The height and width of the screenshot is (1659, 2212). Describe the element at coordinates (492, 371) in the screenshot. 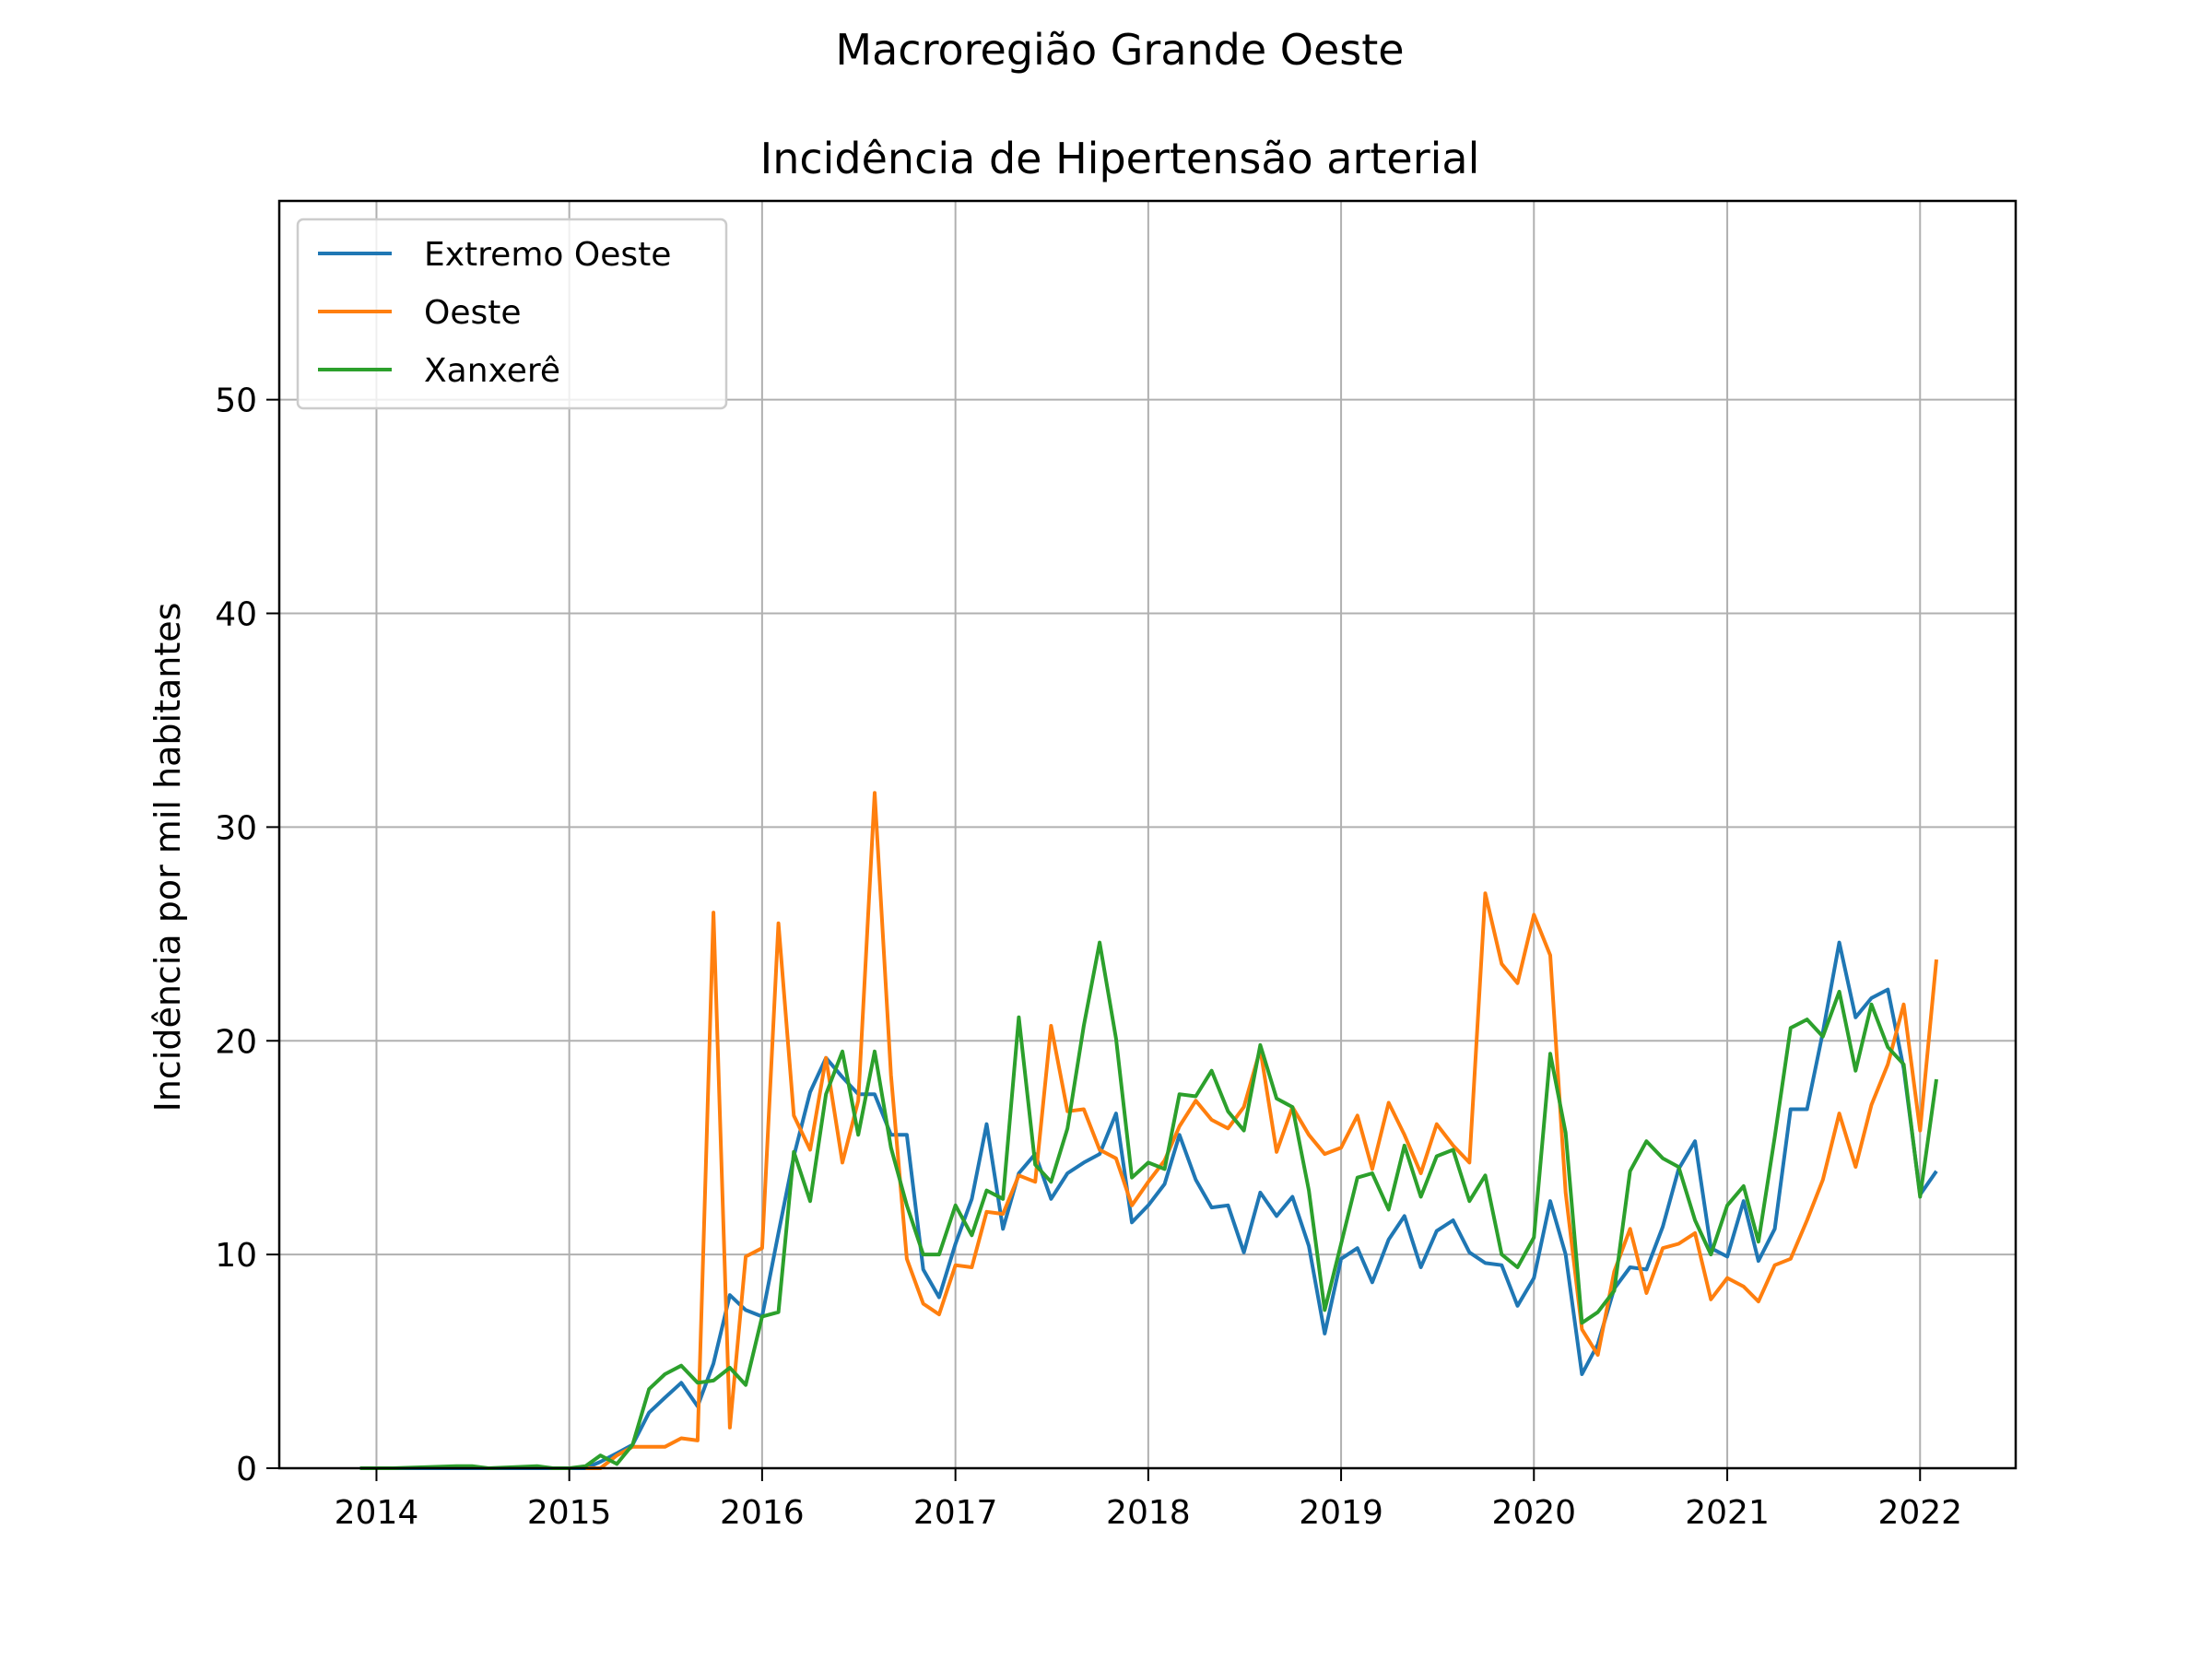

I see `legend-label: Xanxerê` at that location.